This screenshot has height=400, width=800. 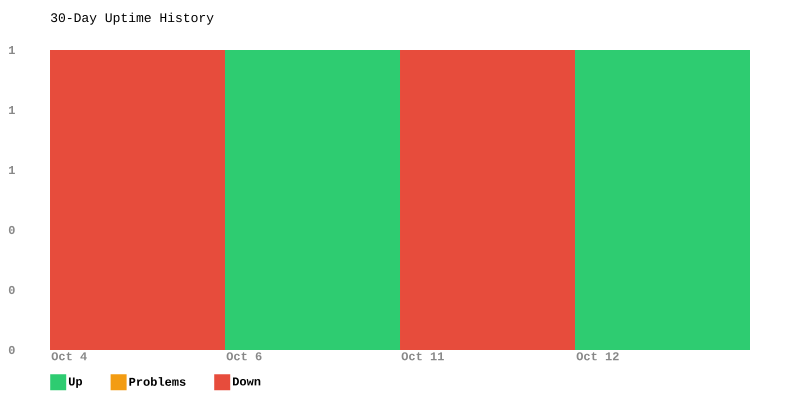 I want to click on x-tick-label: Oct 12, so click(x=597, y=356).